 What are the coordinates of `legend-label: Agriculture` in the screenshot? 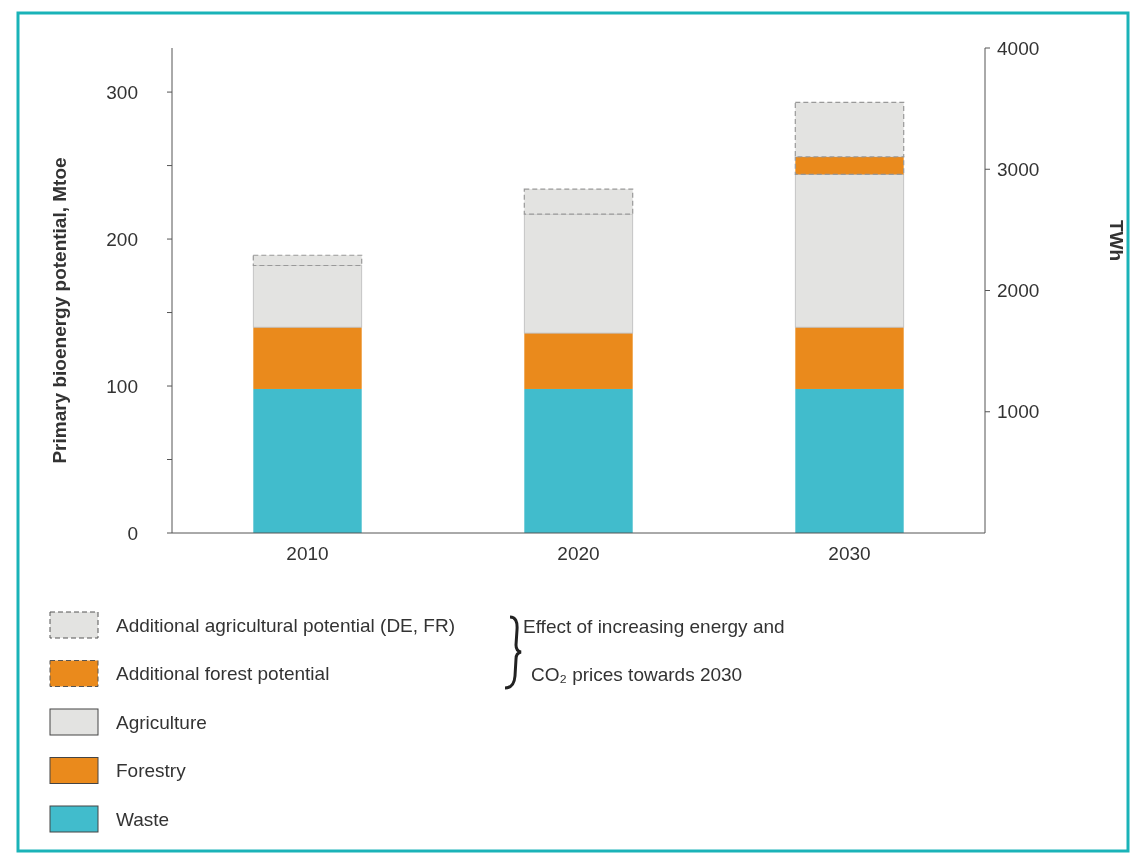 It's located at (161, 722).